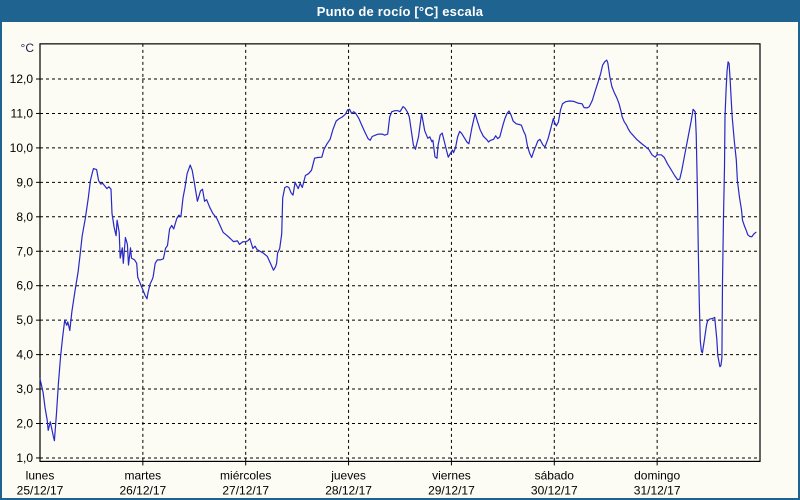  I want to click on x-day-label: viernes, so click(451, 475).